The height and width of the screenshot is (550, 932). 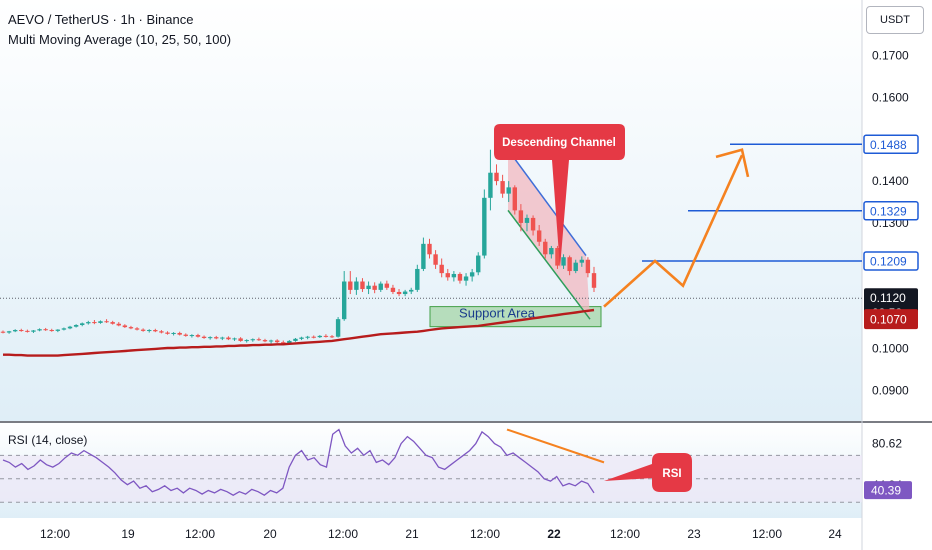 What do you see at coordinates (671, 474) in the screenshot?
I see `rsi-callout-label: RSI` at bounding box center [671, 474].